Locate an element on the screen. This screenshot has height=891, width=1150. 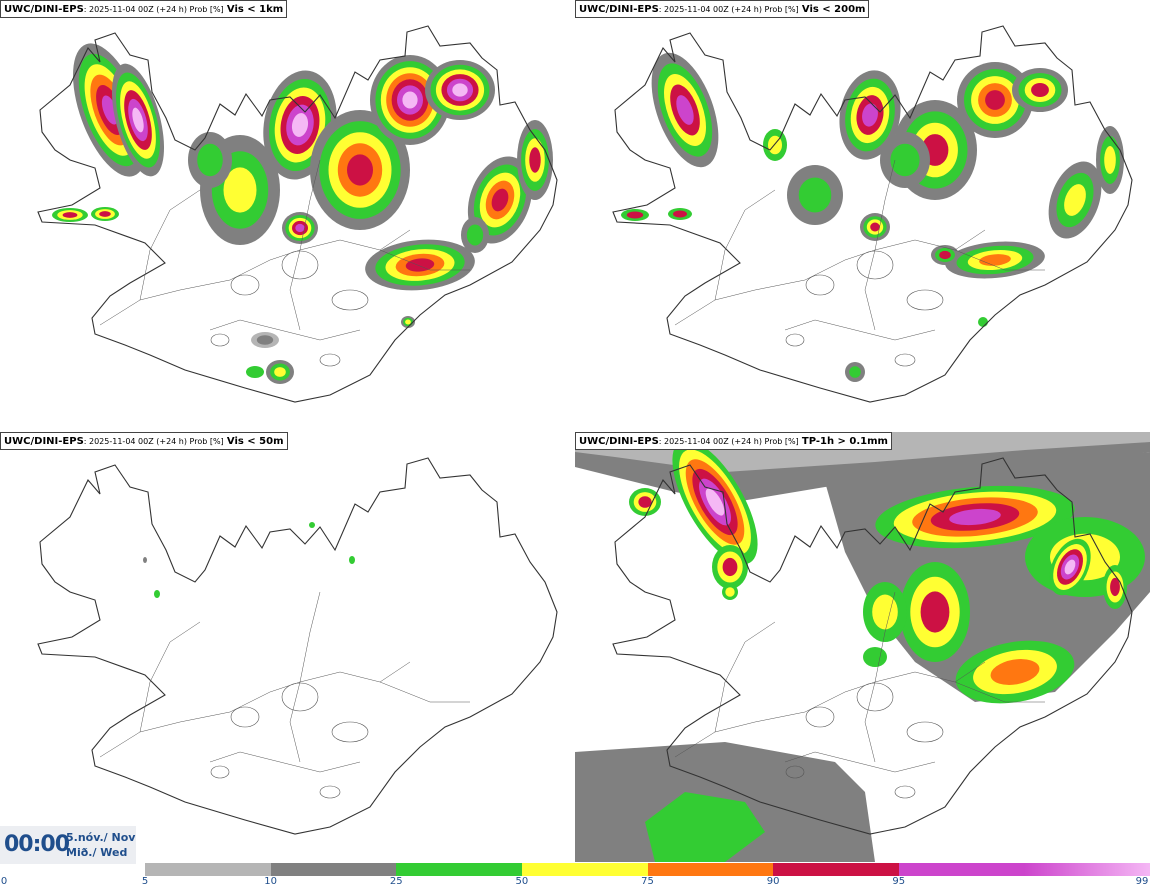
colorbar-tick-label: 5 is located at coordinates (145, 881).